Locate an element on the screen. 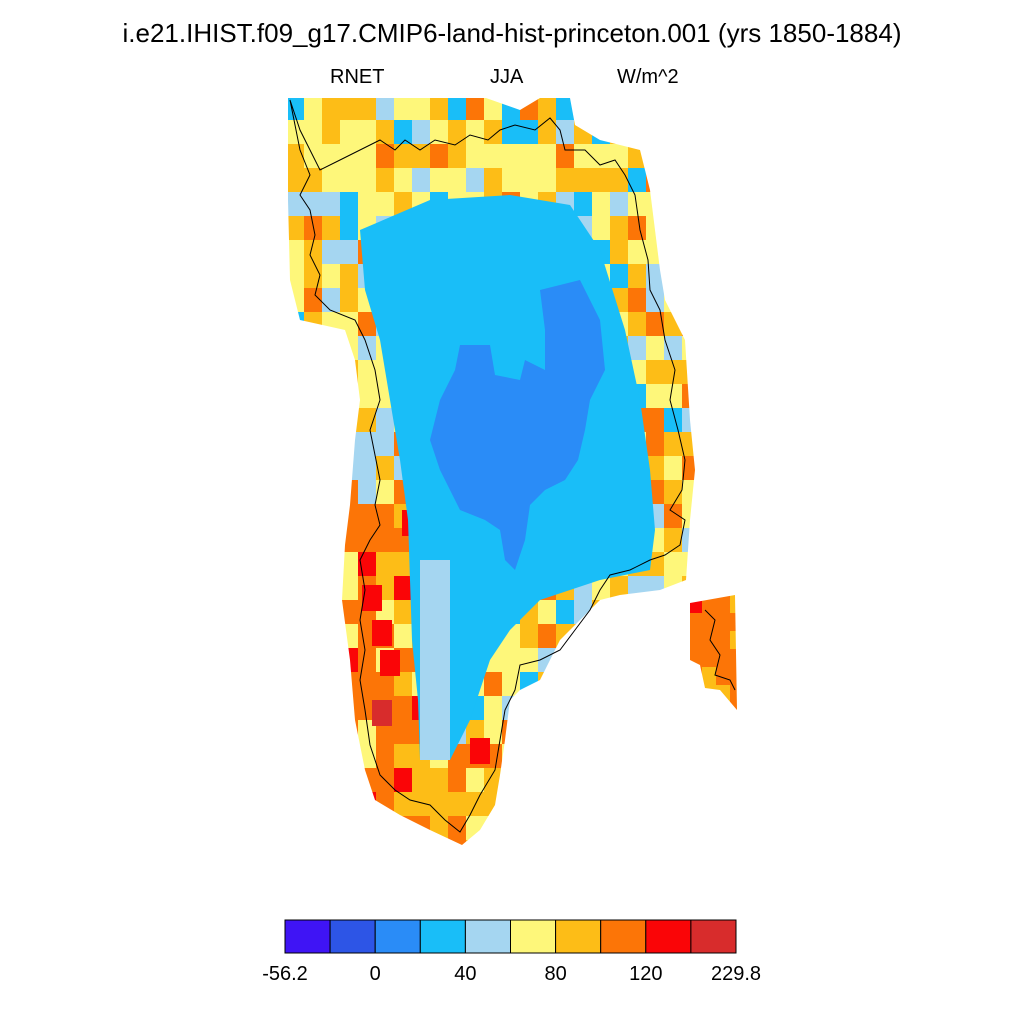 The image size is (1024, 1024). colorbar-label: 0 is located at coordinates (375, 974).